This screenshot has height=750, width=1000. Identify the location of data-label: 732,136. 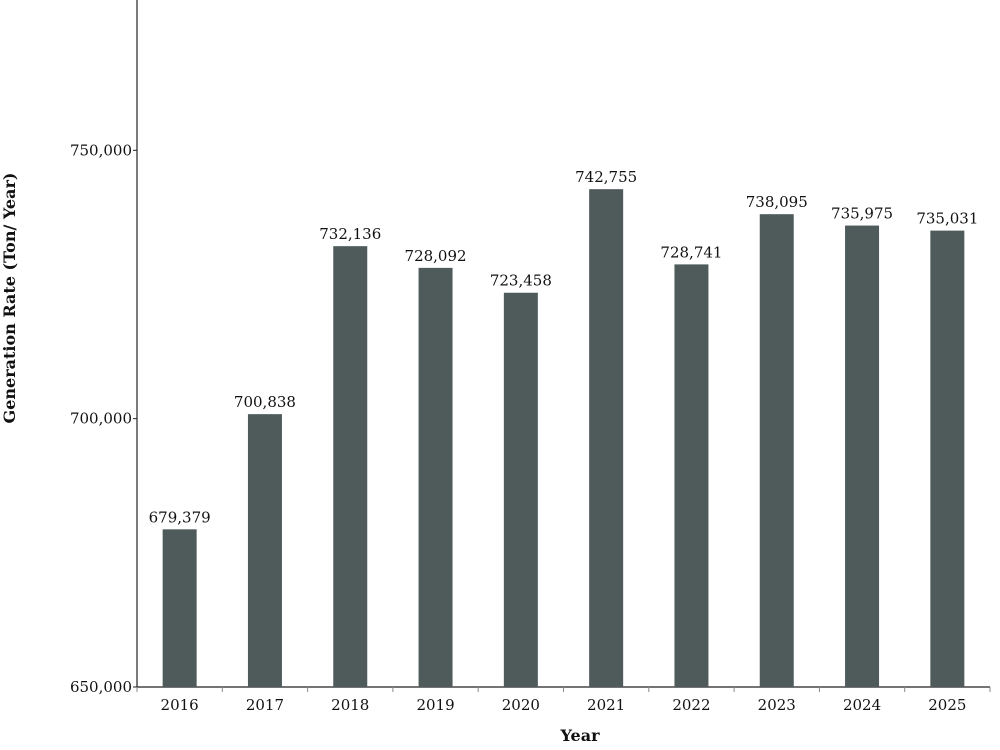
(350, 234).